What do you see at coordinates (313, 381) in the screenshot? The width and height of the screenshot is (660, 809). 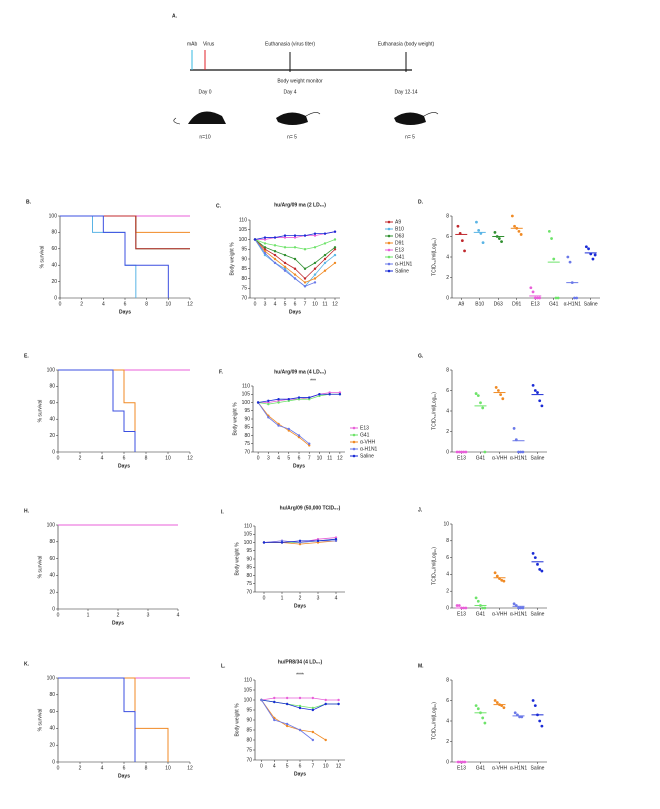 I see `annotation: ***` at bounding box center [313, 381].